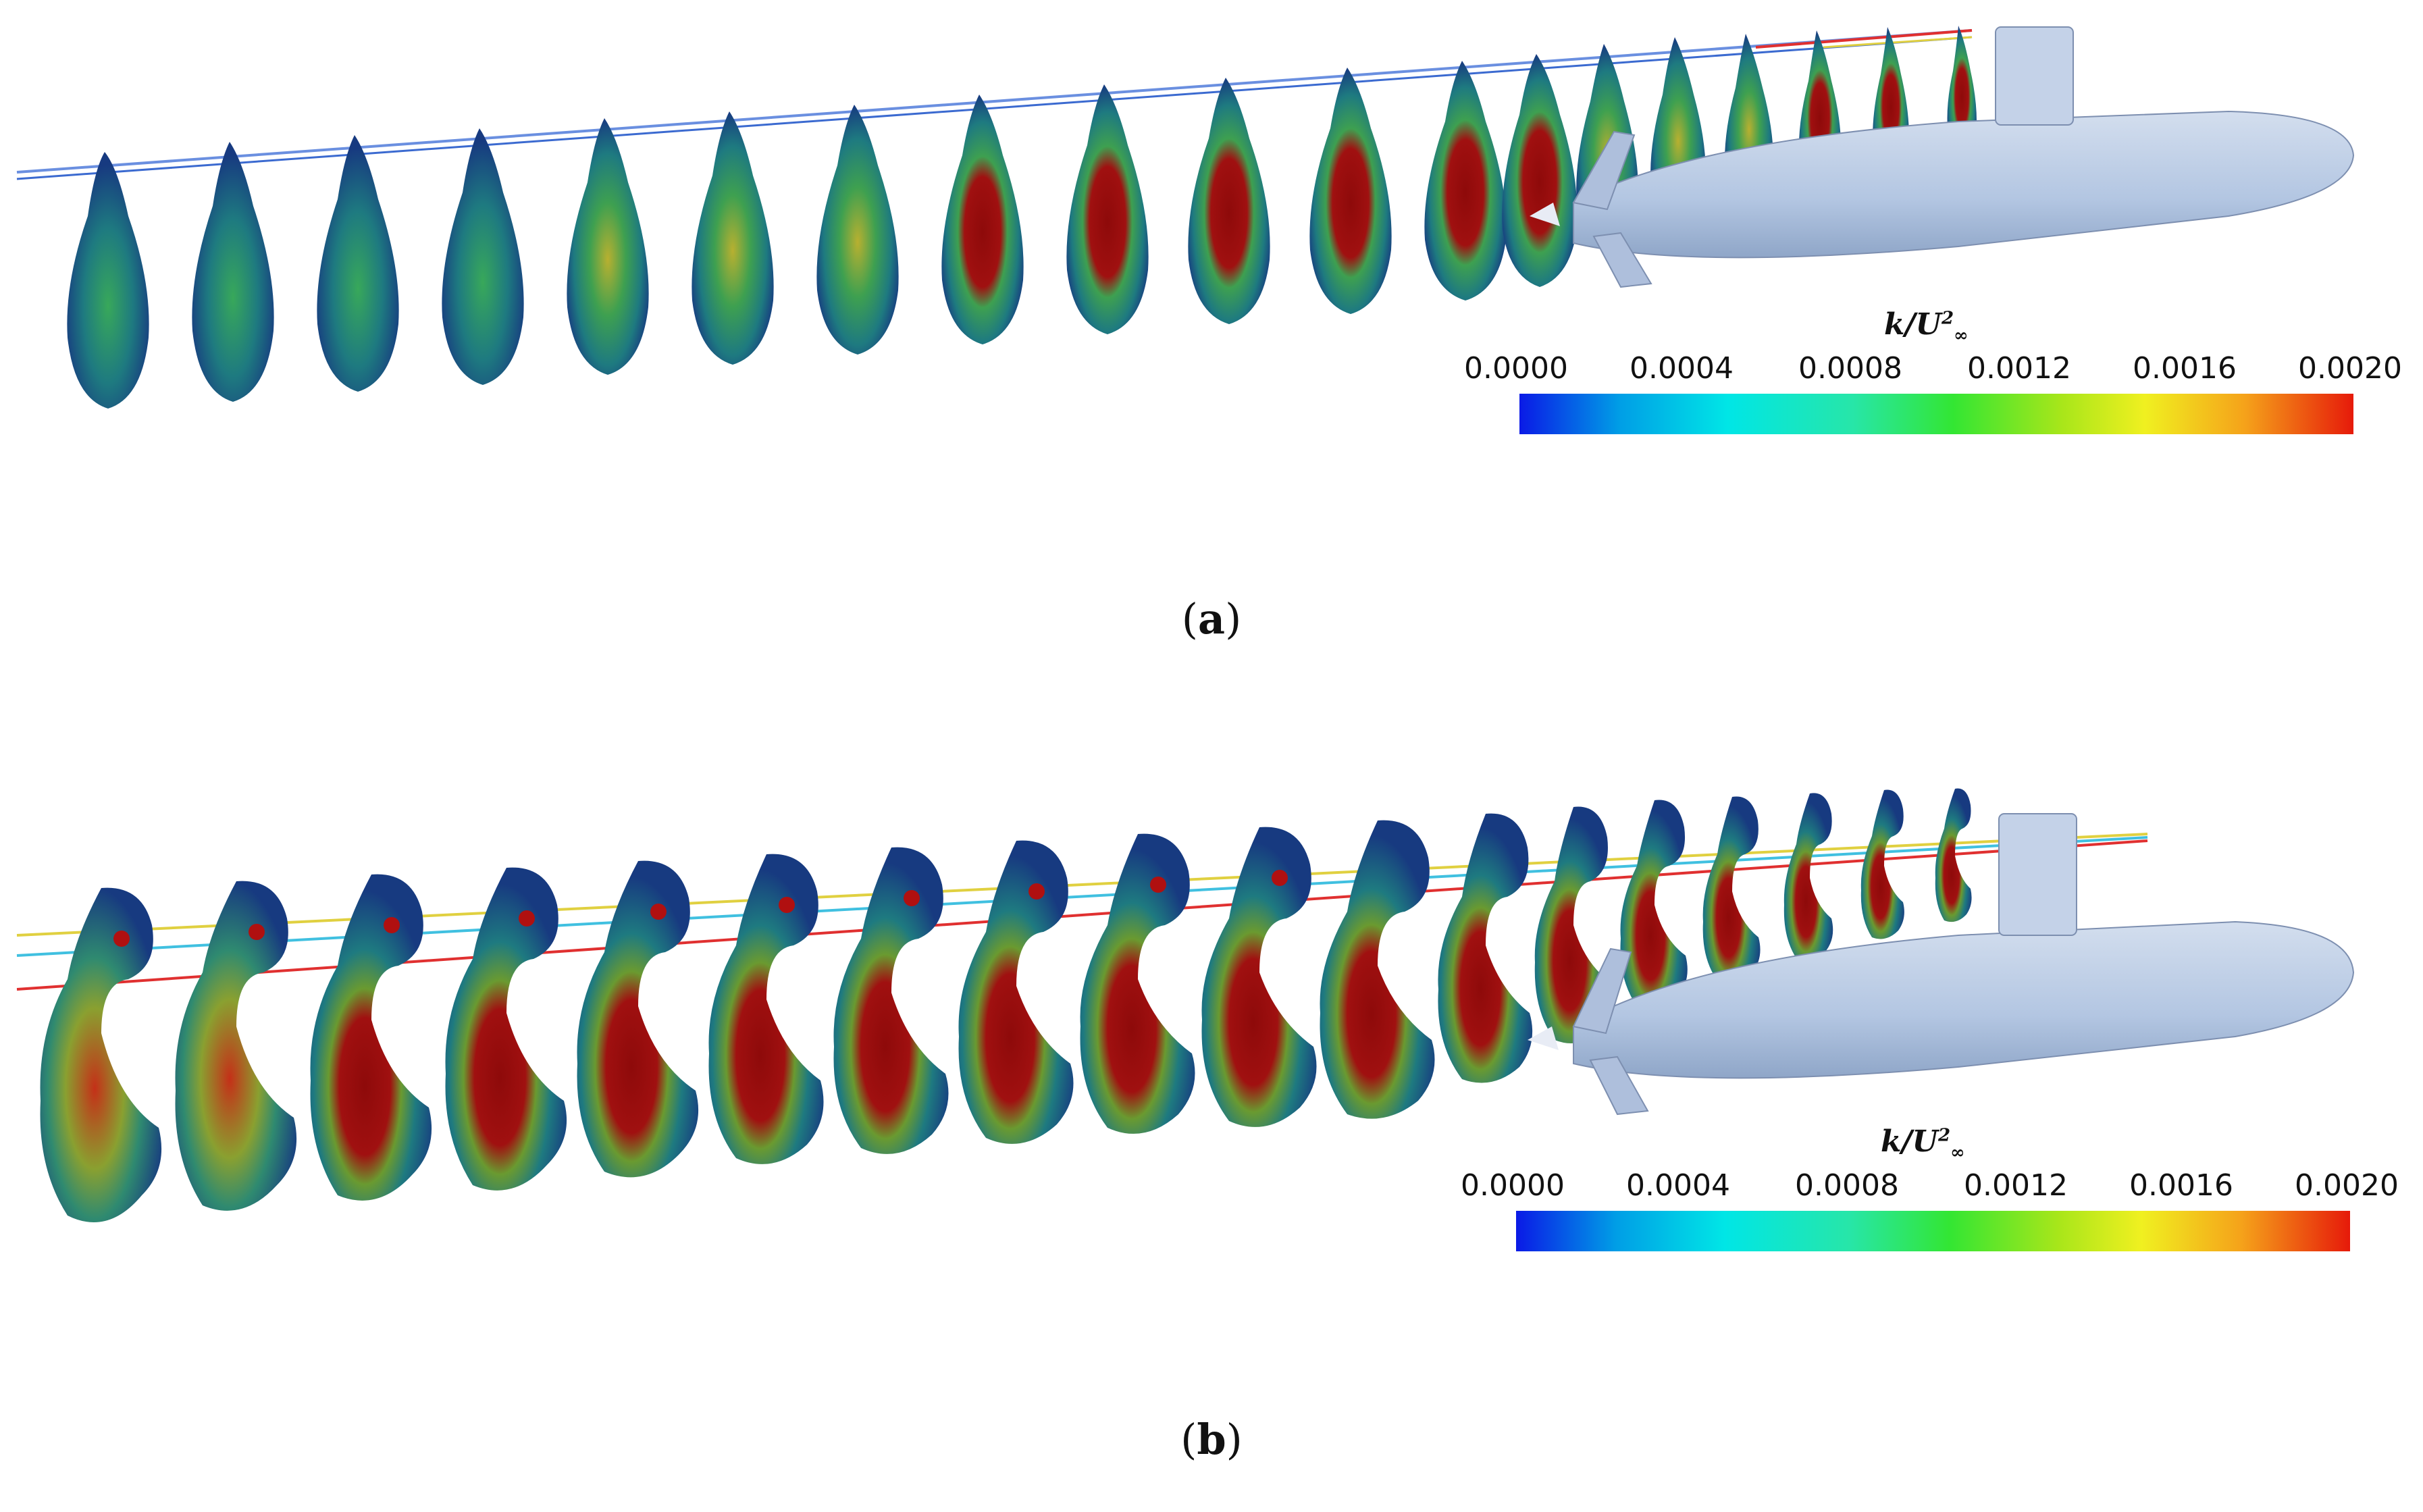  Describe the element at coordinates (1211, 1439) in the screenshot. I see `panel-caption-b: (b)` at that location.